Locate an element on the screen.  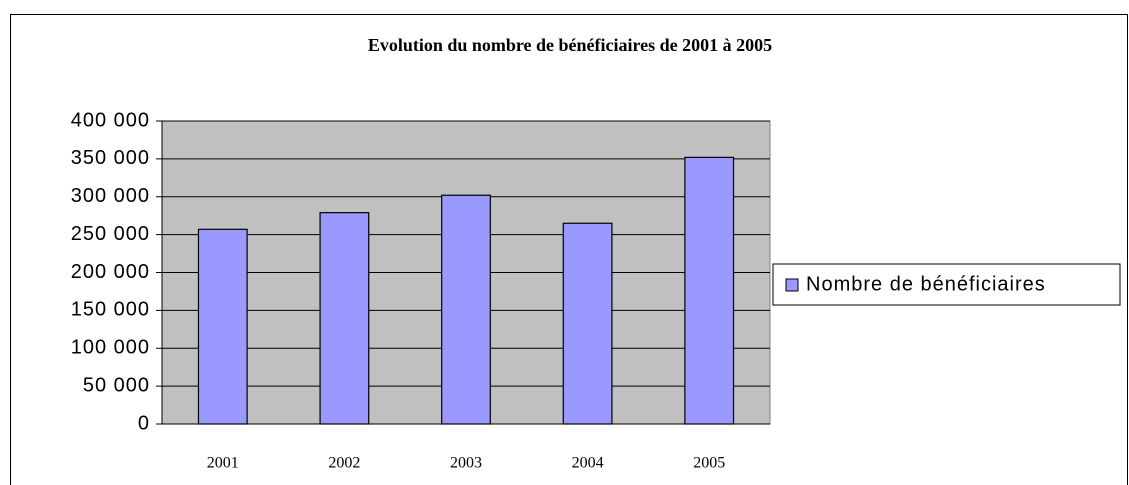
y-tick-label: 100 000 is located at coordinates (110, 348).